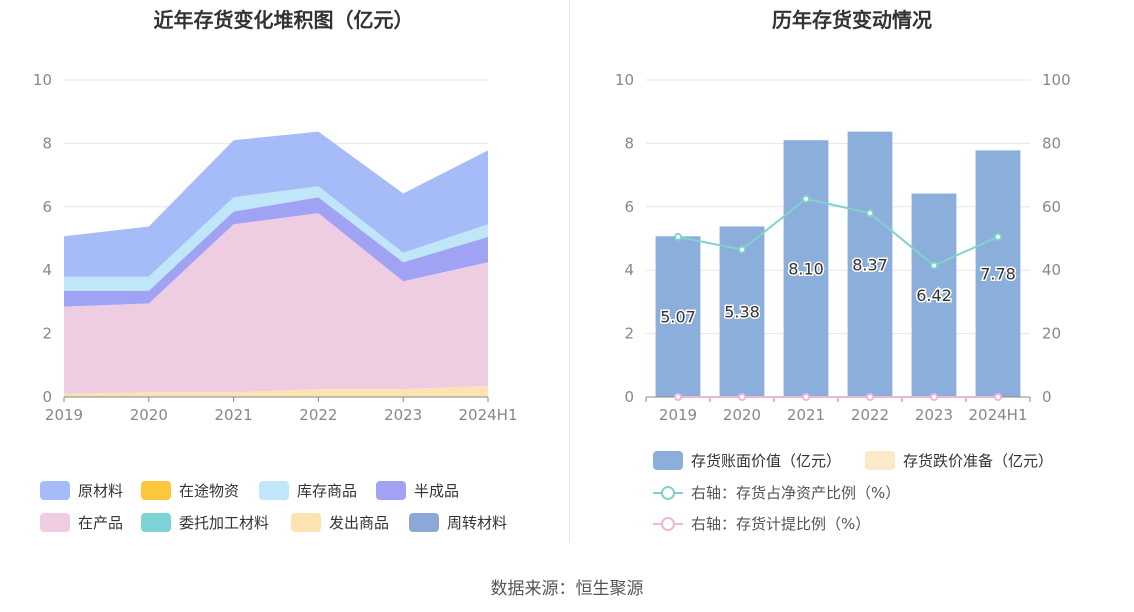 The height and width of the screenshot is (612, 1134). What do you see at coordinates (766, 461) in the screenshot?
I see `legend-label: 存货账面价值（亿元）` at bounding box center [766, 461].